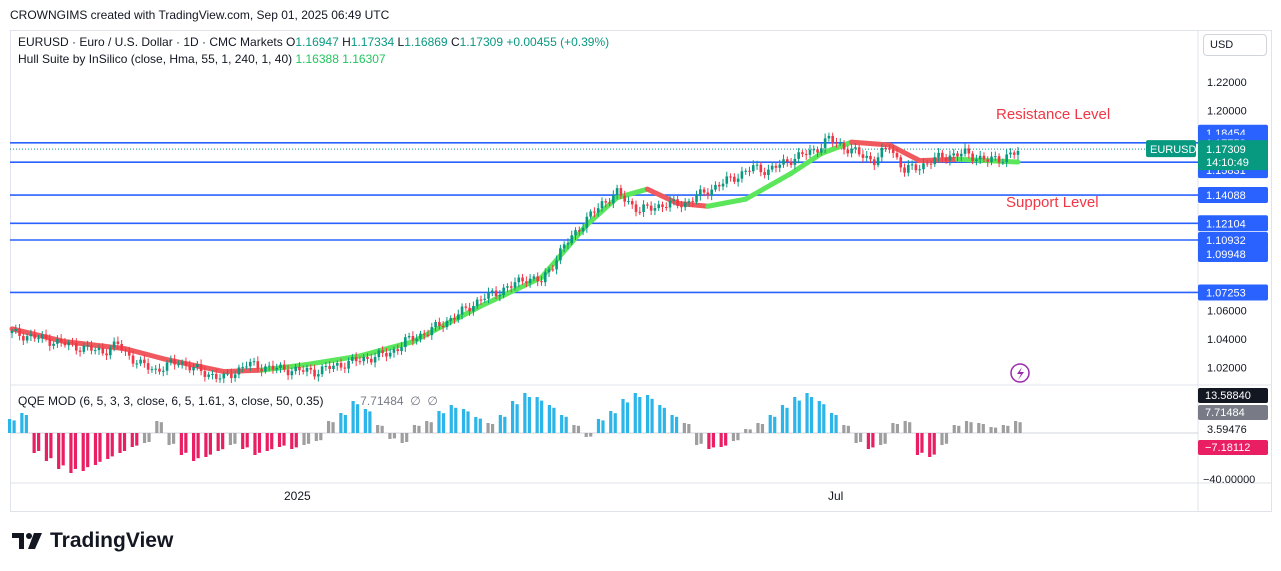 The image size is (1281, 571). I want to click on currency-selector: USD, so click(1235, 45).